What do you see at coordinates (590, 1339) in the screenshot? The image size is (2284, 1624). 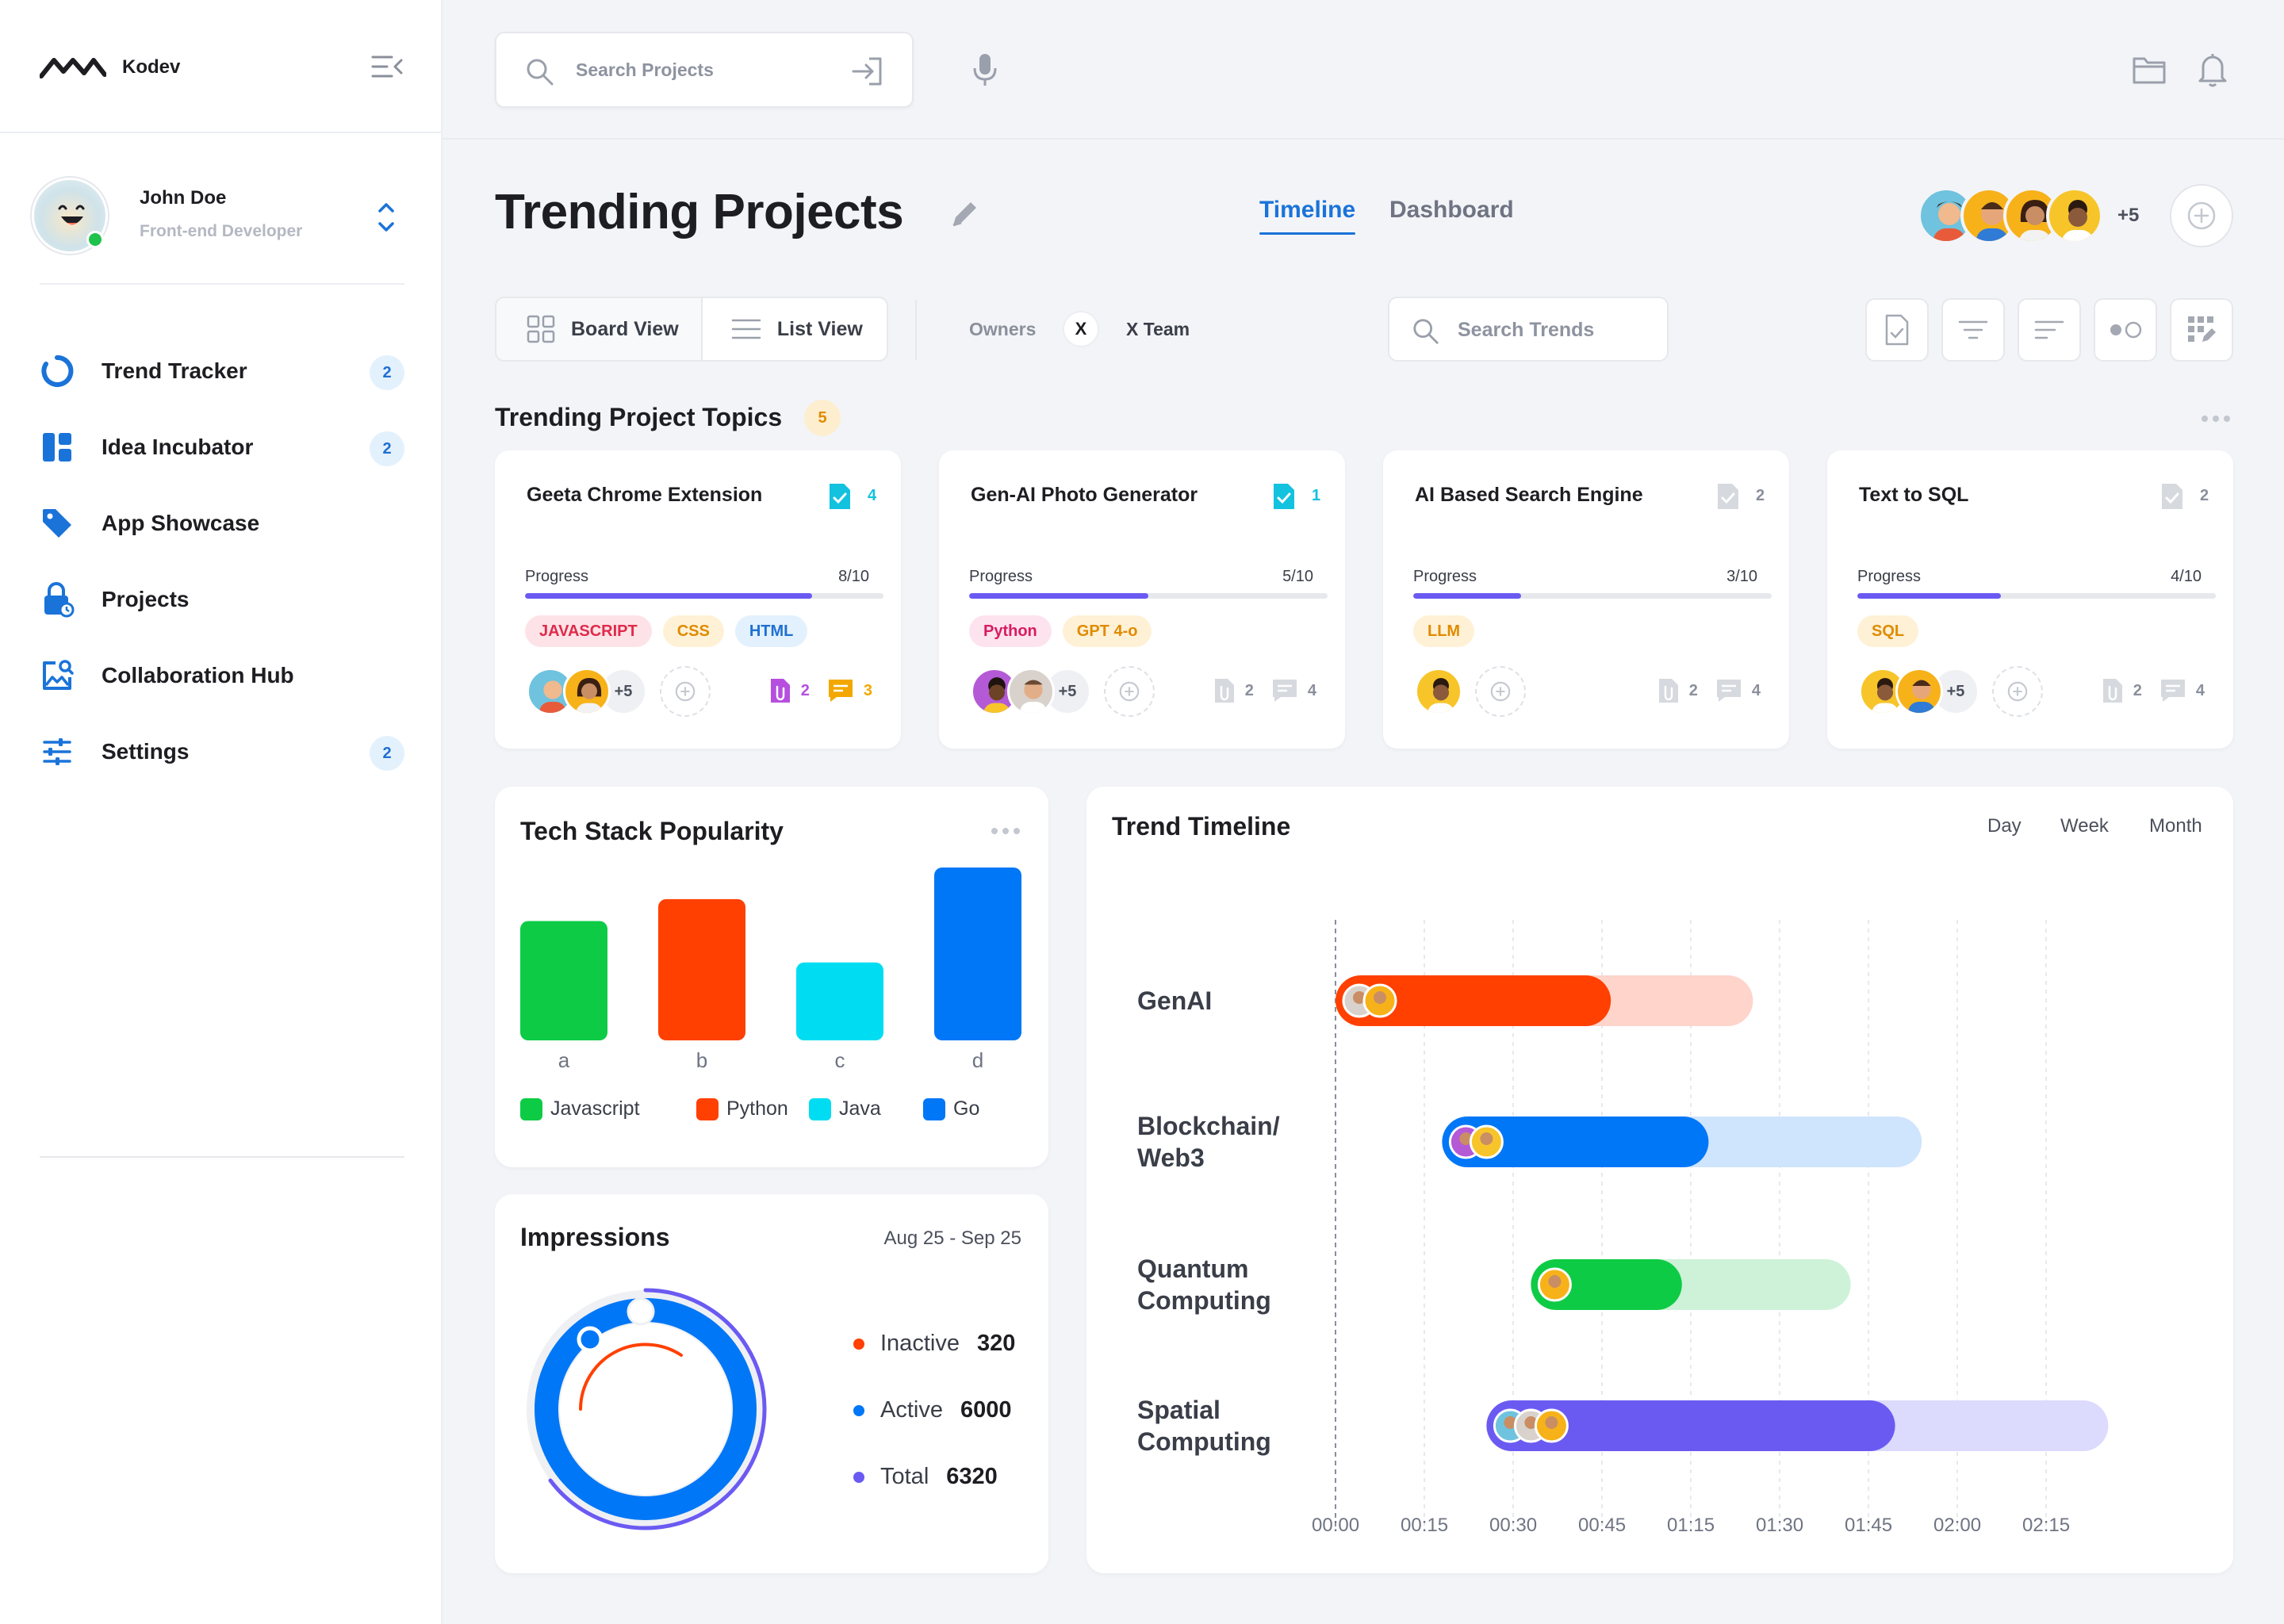 I see `donut-active-knob` at bounding box center [590, 1339].